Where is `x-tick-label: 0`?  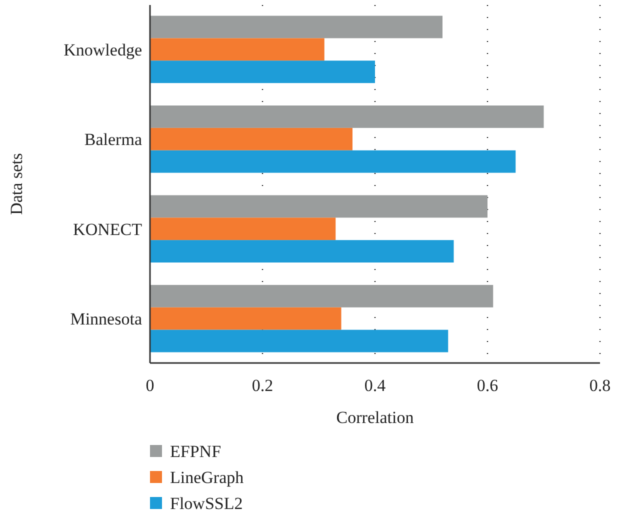 x-tick-label: 0 is located at coordinates (150, 385).